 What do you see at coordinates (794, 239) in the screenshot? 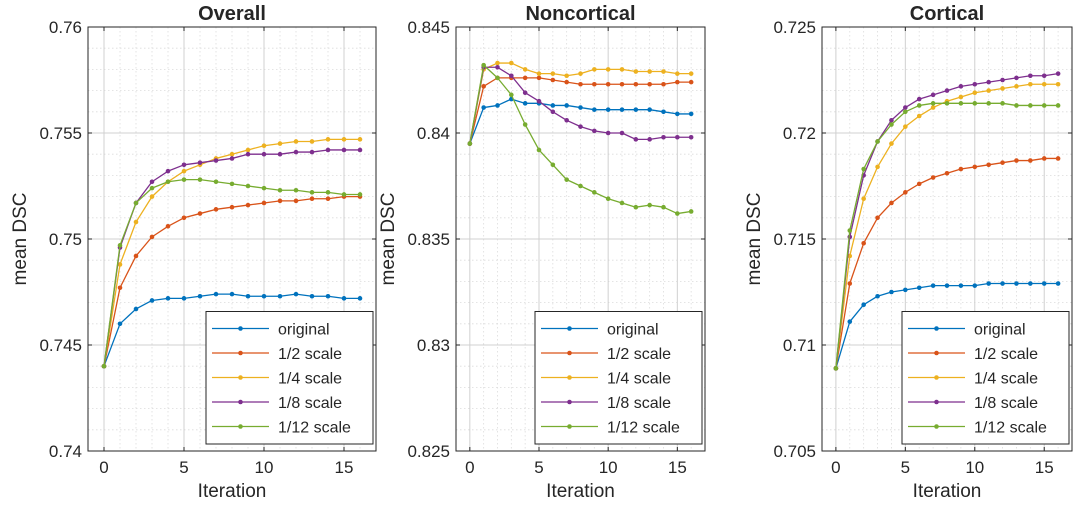
I see `y-tick-label: 0.715` at bounding box center [794, 239].